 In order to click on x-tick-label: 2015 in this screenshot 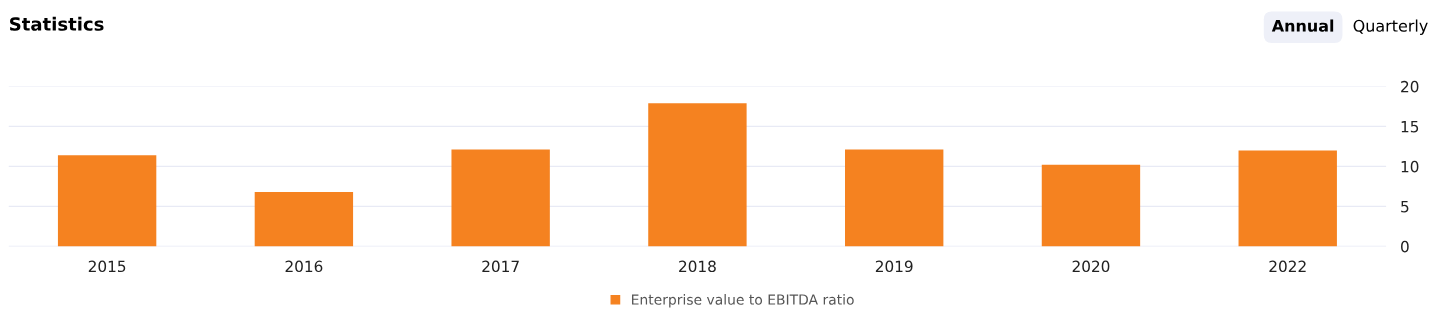, I will do `click(107, 266)`.